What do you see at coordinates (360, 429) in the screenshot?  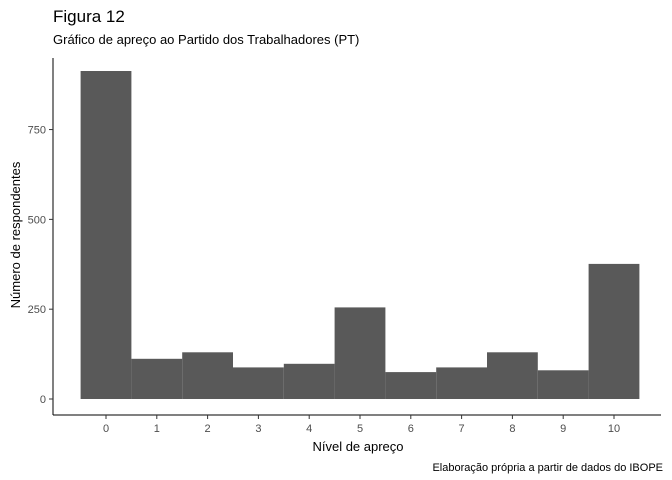 I see `x-tick-label: 5` at bounding box center [360, 429].